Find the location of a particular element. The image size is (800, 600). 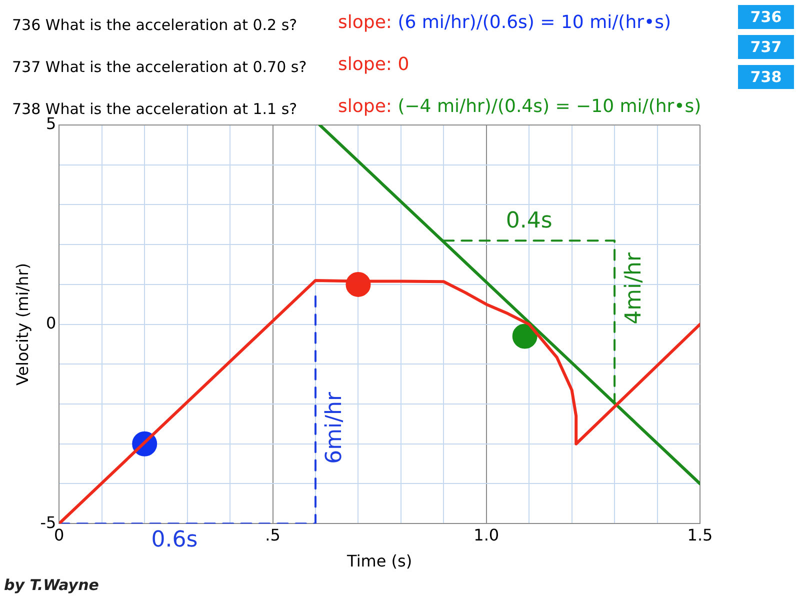

text: slope: 0 is located at coordinates (374, 64).